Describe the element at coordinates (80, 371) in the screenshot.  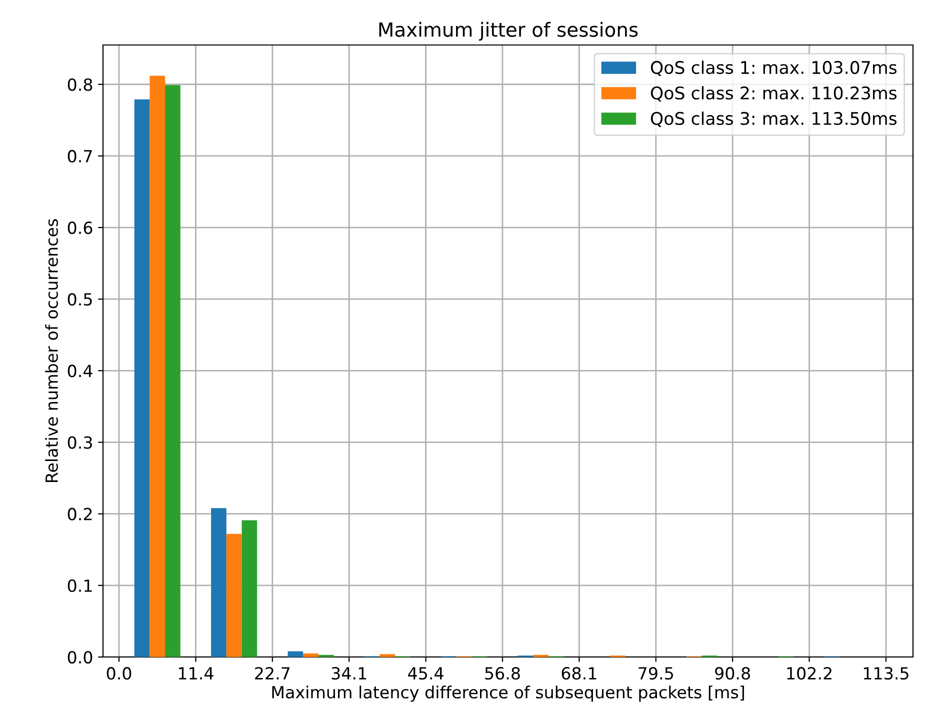
I see `y-tick-label: 0.4` at that location.